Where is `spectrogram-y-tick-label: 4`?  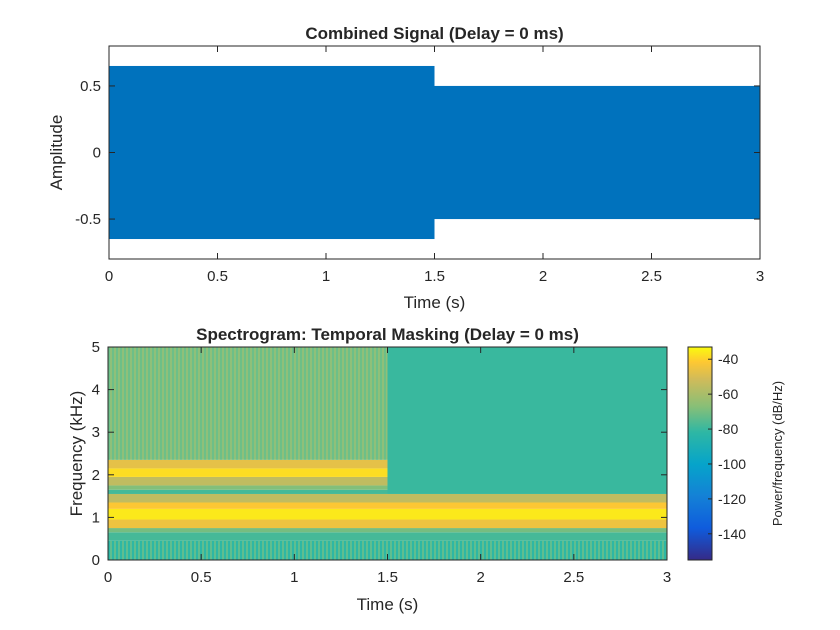
spectrogram-y-tick-label: 4 is located at coordinates (96, 390).